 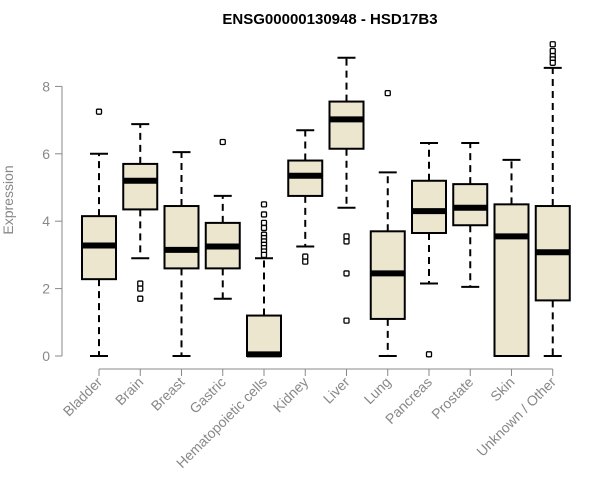 I want to click on x-tick-label: Prostate, so click(x=452, y=398).